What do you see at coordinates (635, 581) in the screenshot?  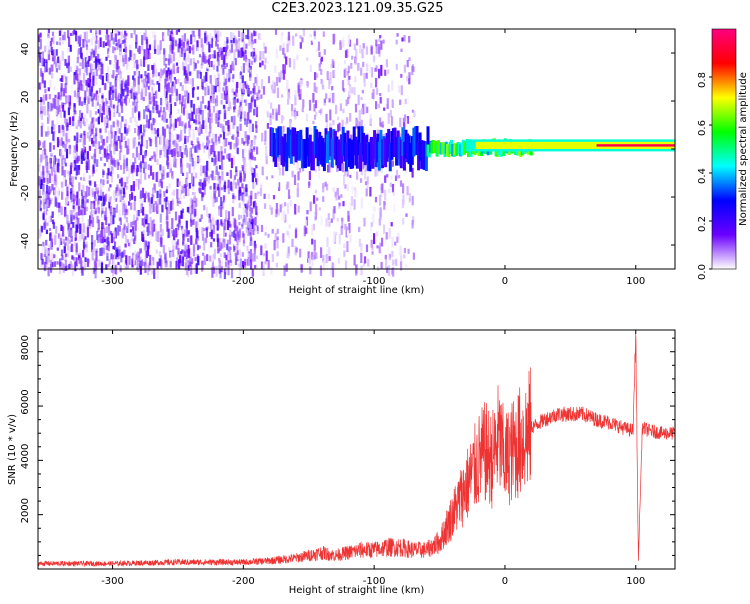 I see `x-tick-label: 100` at bounding box center [635, 581].